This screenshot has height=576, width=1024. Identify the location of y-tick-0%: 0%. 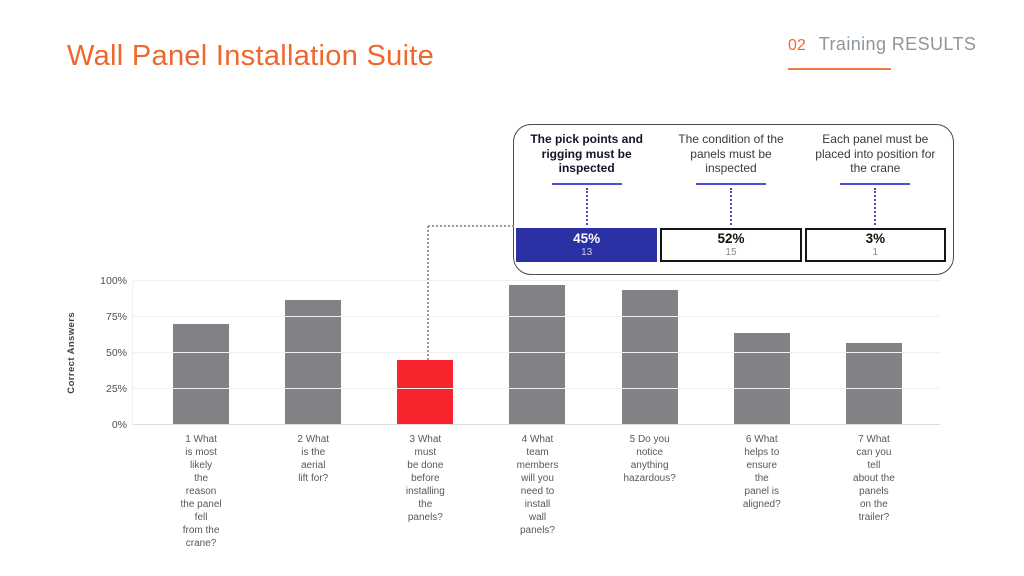
(119, 425).